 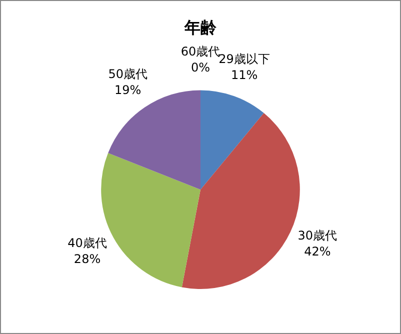 I want to click on data-label: 28%, so click(x=87, y=259).